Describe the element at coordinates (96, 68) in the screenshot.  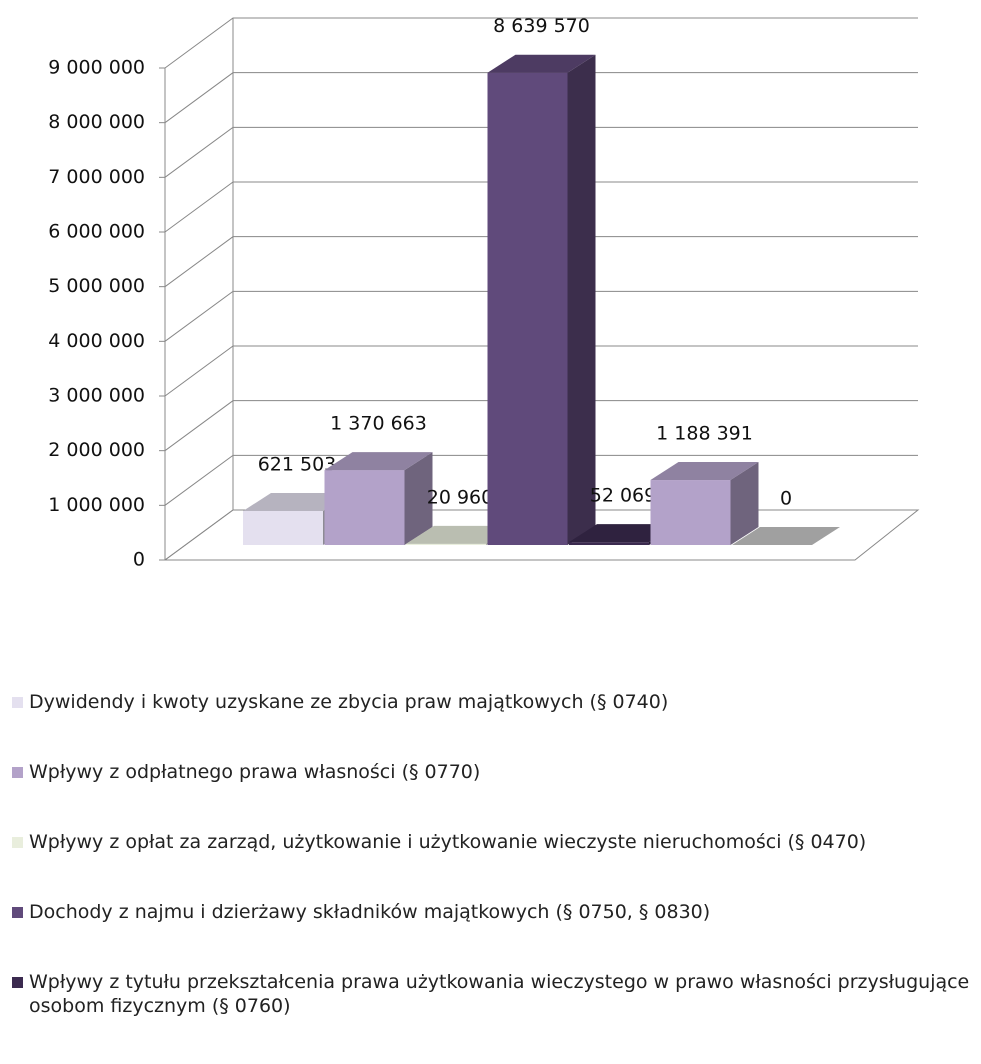
I see `y-tick-label: 9 000 000` at that location.